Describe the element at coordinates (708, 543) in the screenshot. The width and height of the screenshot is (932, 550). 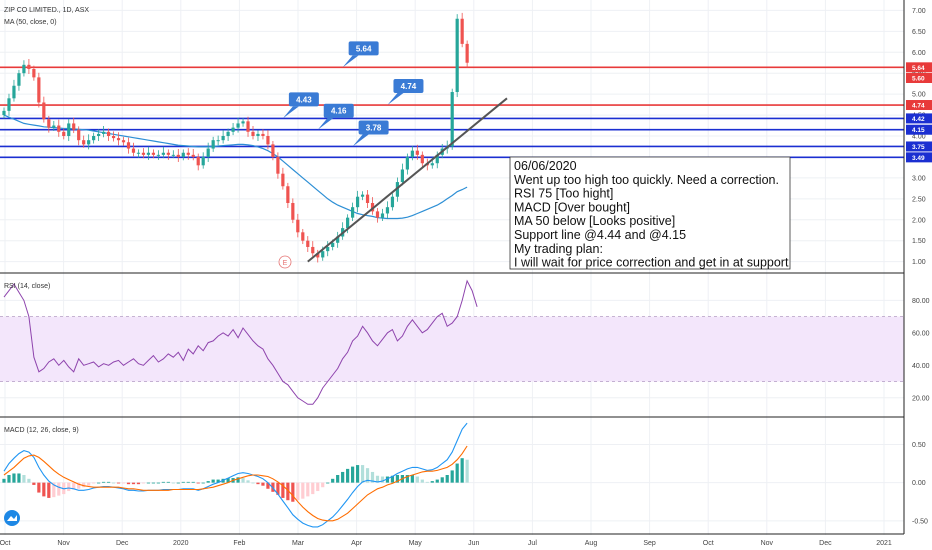
I see `month-tick-label: Oct` at that location.